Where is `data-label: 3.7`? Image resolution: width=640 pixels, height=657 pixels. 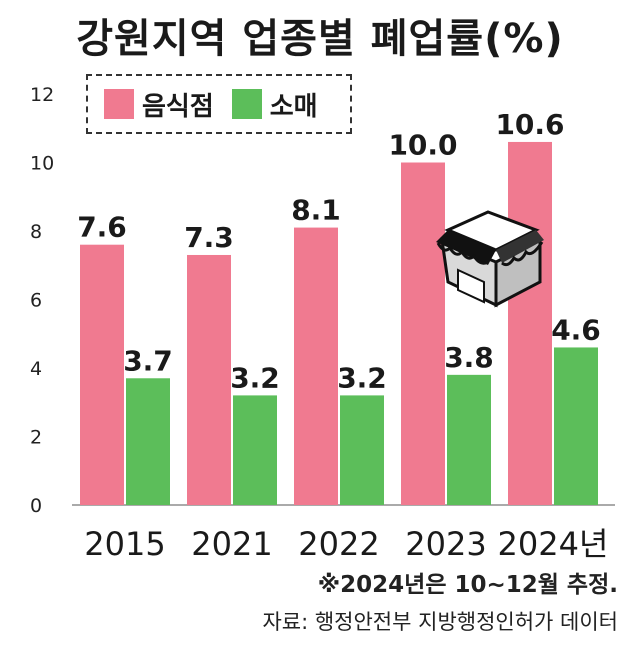 data-label: 3.7 is located at coordinates (148, 360).